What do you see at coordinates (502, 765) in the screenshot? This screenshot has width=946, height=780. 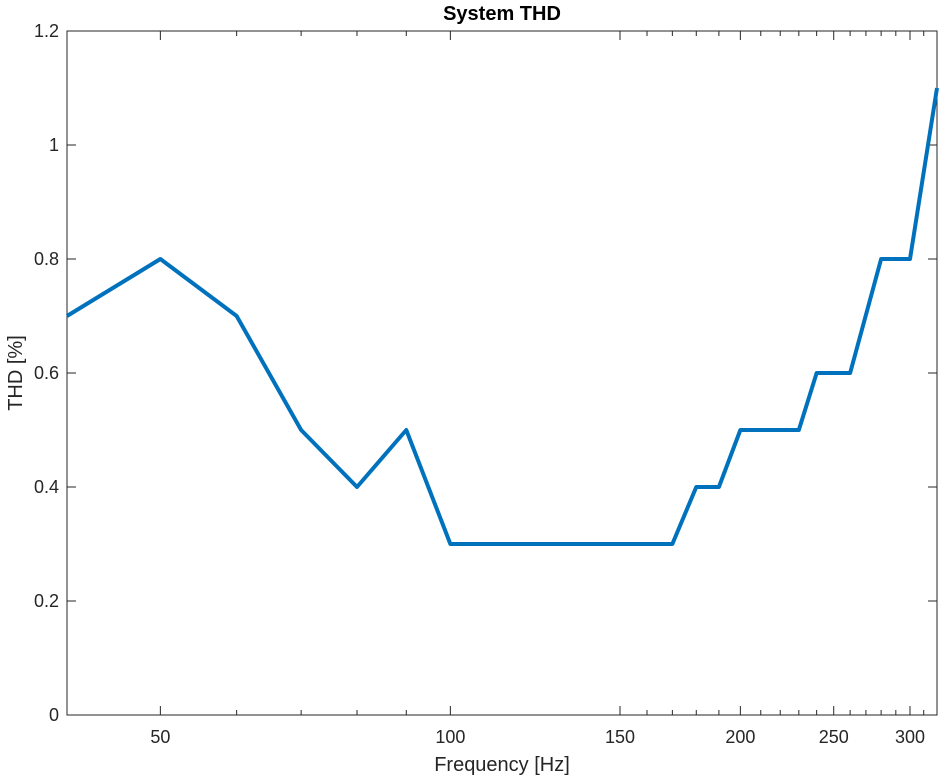 I see `x-axis-label: Frequency [Hz]` at bounding box center [502, 765].